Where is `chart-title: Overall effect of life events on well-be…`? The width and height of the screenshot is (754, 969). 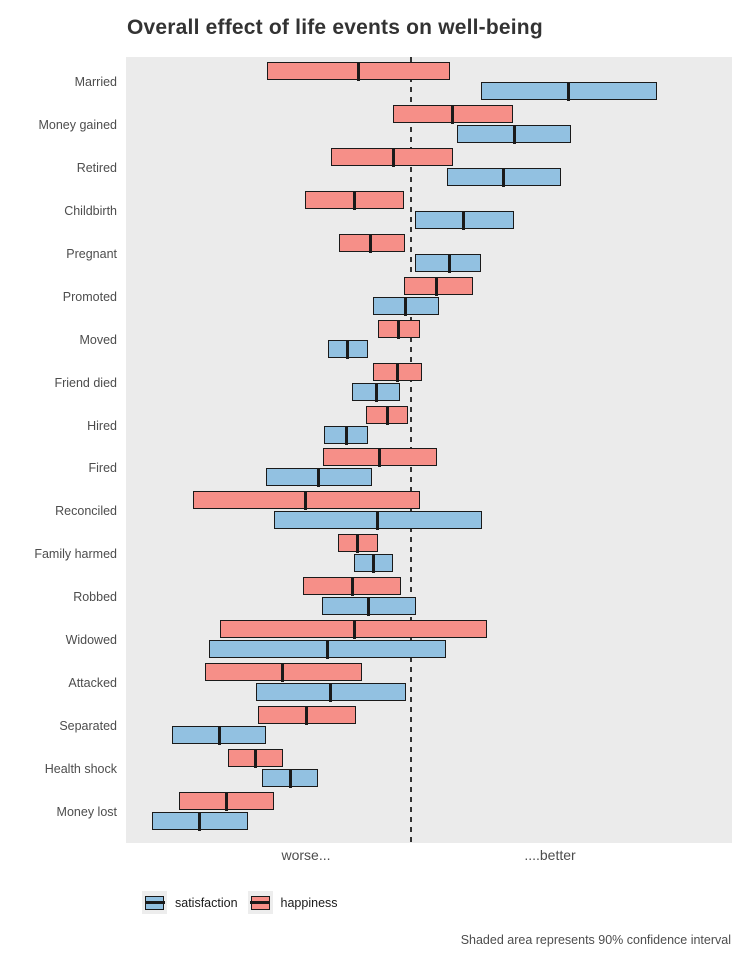 chart-title: Overall effect of life events on well-be… is located at coordinates (335, 27).